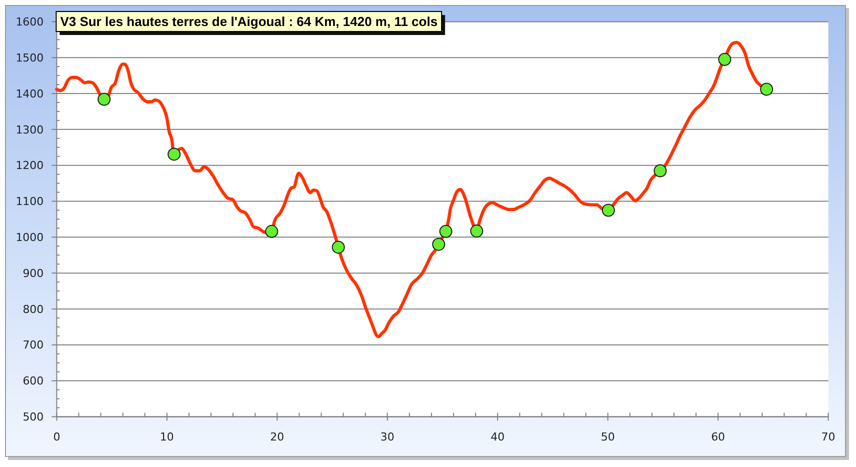 The width and height of the screenshot is (856, 467). What do you see at coordinates (387, 437) in the screenshot?
I see `x-tick-label: 30` at bounding box center [387, 437].